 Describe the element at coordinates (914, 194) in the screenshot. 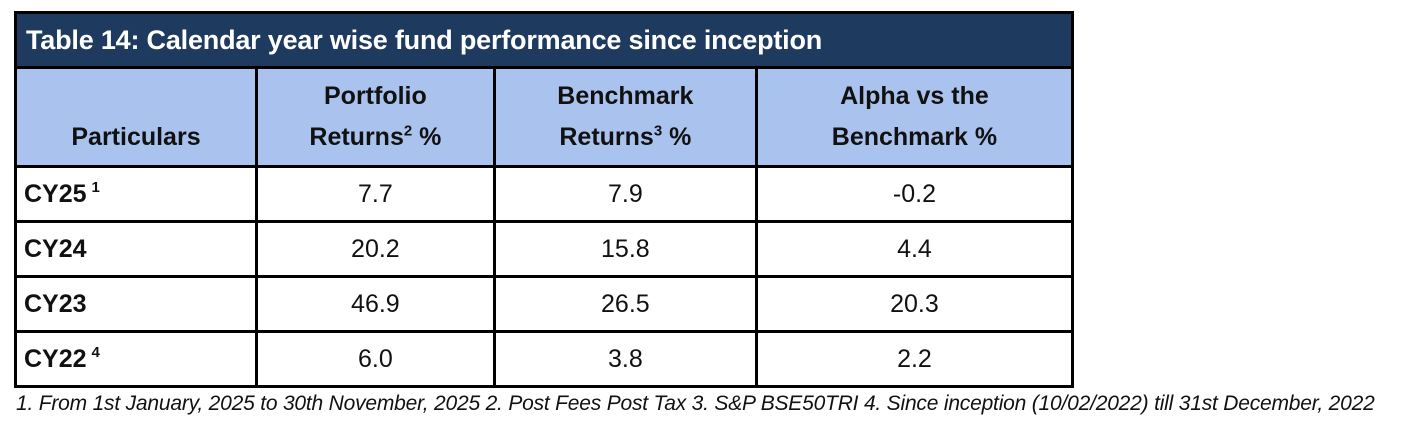

I see `cell-alpha: -0.2` at that location.